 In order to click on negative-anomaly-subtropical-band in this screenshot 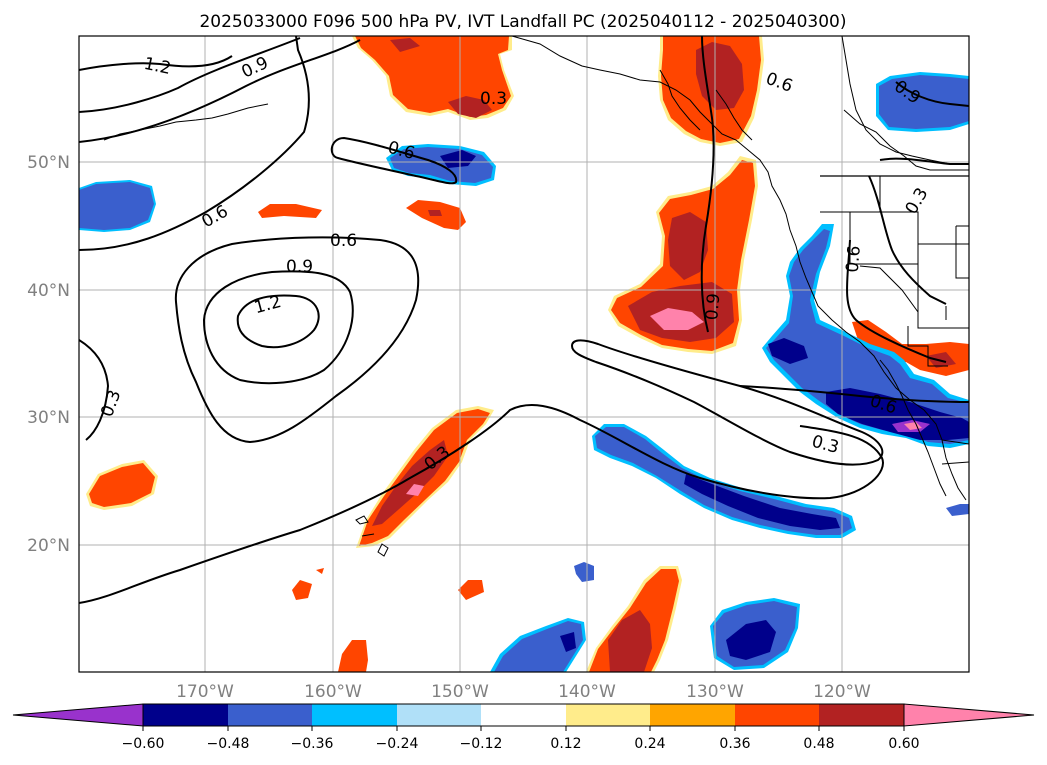, I will do `click(771, 503)`.